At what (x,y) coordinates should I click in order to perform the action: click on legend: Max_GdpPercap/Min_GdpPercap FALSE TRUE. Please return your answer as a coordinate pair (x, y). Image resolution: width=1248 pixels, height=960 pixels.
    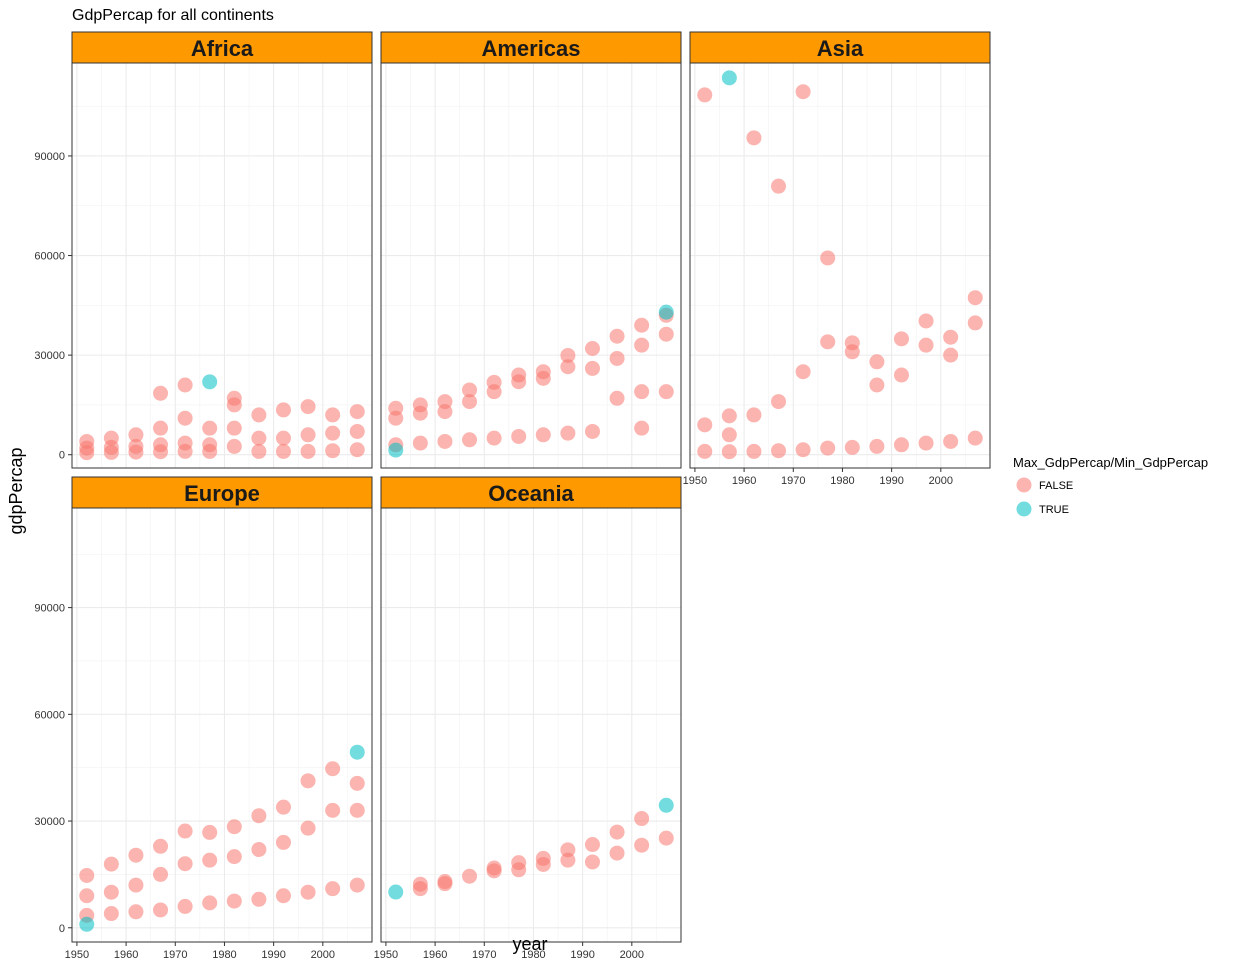
    Looking at the image, I should click on (1110, 486).